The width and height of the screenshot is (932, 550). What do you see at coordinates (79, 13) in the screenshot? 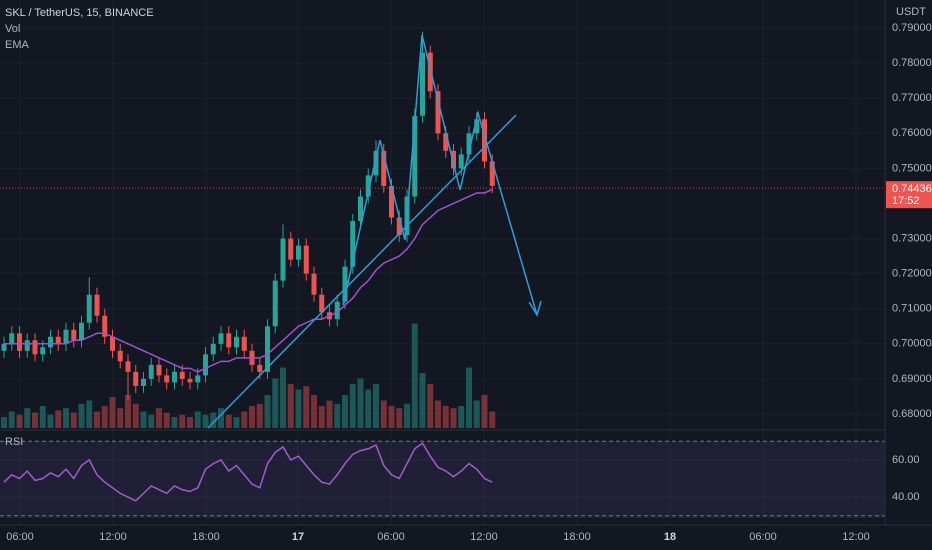
I see `symbol: SKL / TetherUS, 15, BINANCE` at bounding box center [79, 13].